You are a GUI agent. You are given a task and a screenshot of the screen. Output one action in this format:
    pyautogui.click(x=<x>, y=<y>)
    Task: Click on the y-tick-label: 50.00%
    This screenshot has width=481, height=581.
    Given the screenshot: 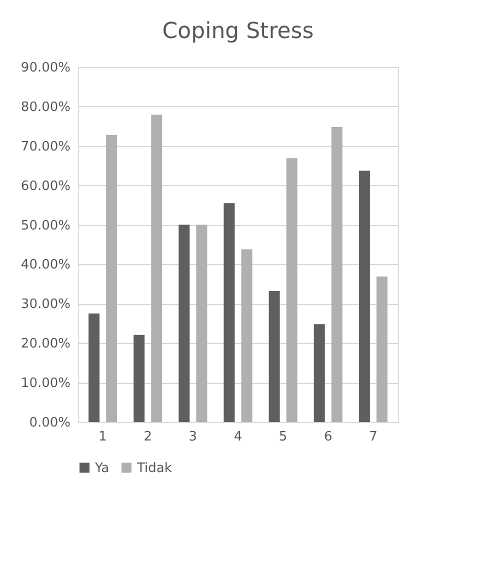 What is the action you would take?
    pyautogui.click(x=45, y=226)
    